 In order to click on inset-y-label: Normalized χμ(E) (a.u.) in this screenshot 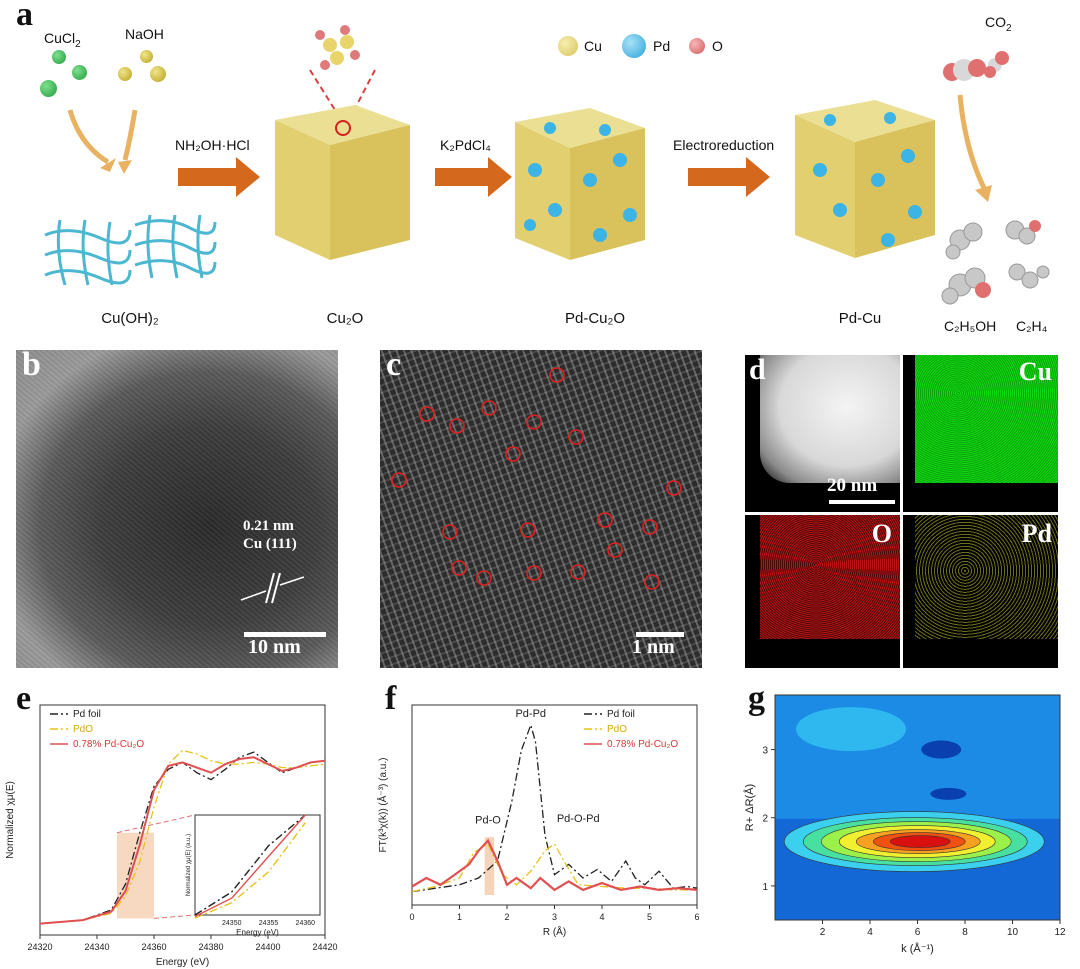, I will do `click(189, 865)`.